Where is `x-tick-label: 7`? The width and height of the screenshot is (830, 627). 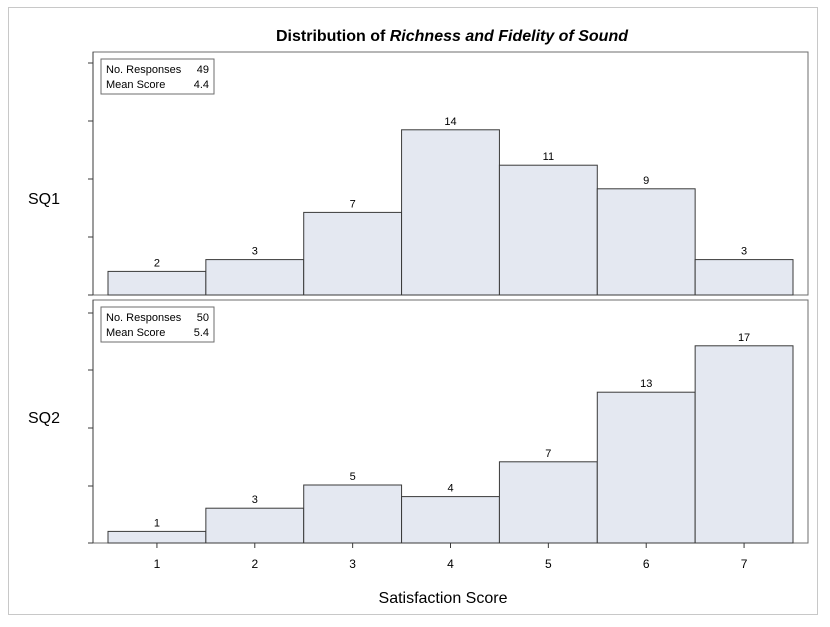
x-tick-label: 7 is located at coordinates (744, 564).